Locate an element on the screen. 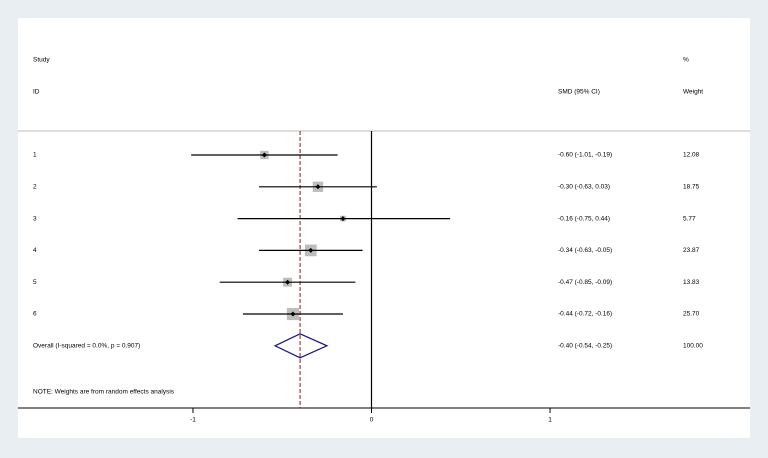 Image resolution: width=768 pixels, height=458 pixels. weight-label: 25.70 is located at coordinates (691, 314).